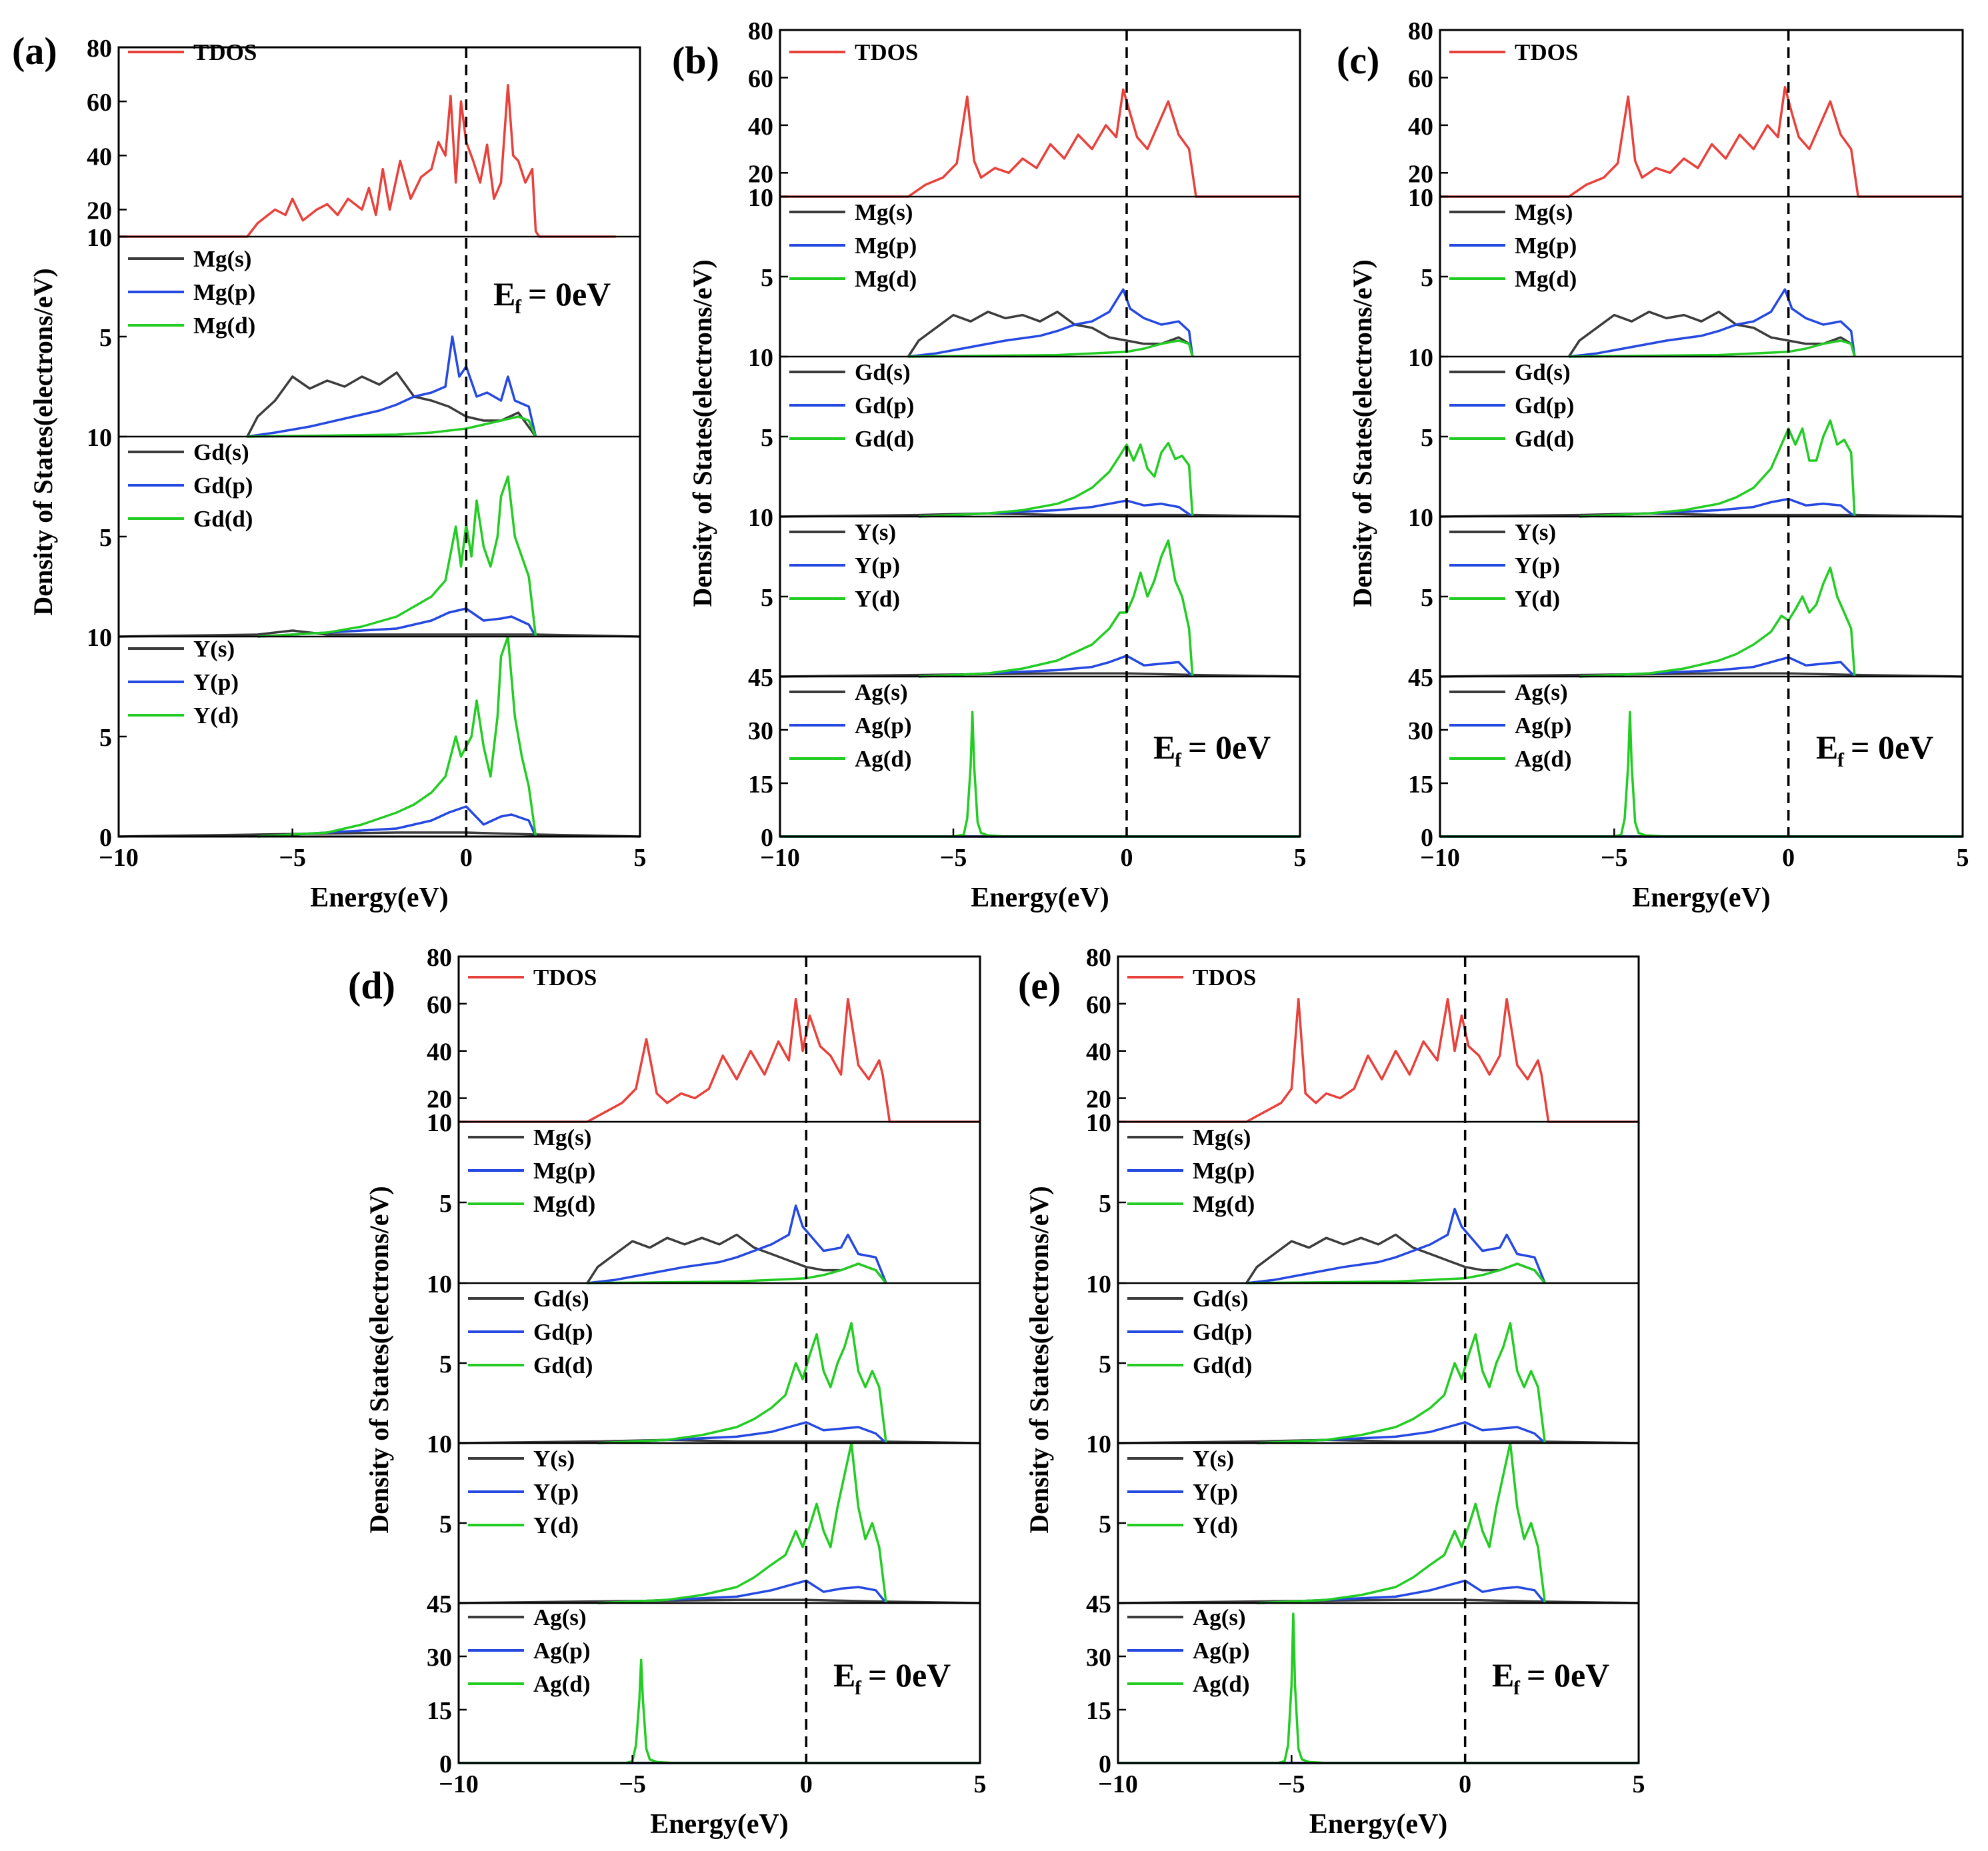  I want to click on series-line-tdos, so click(1378, 1060).